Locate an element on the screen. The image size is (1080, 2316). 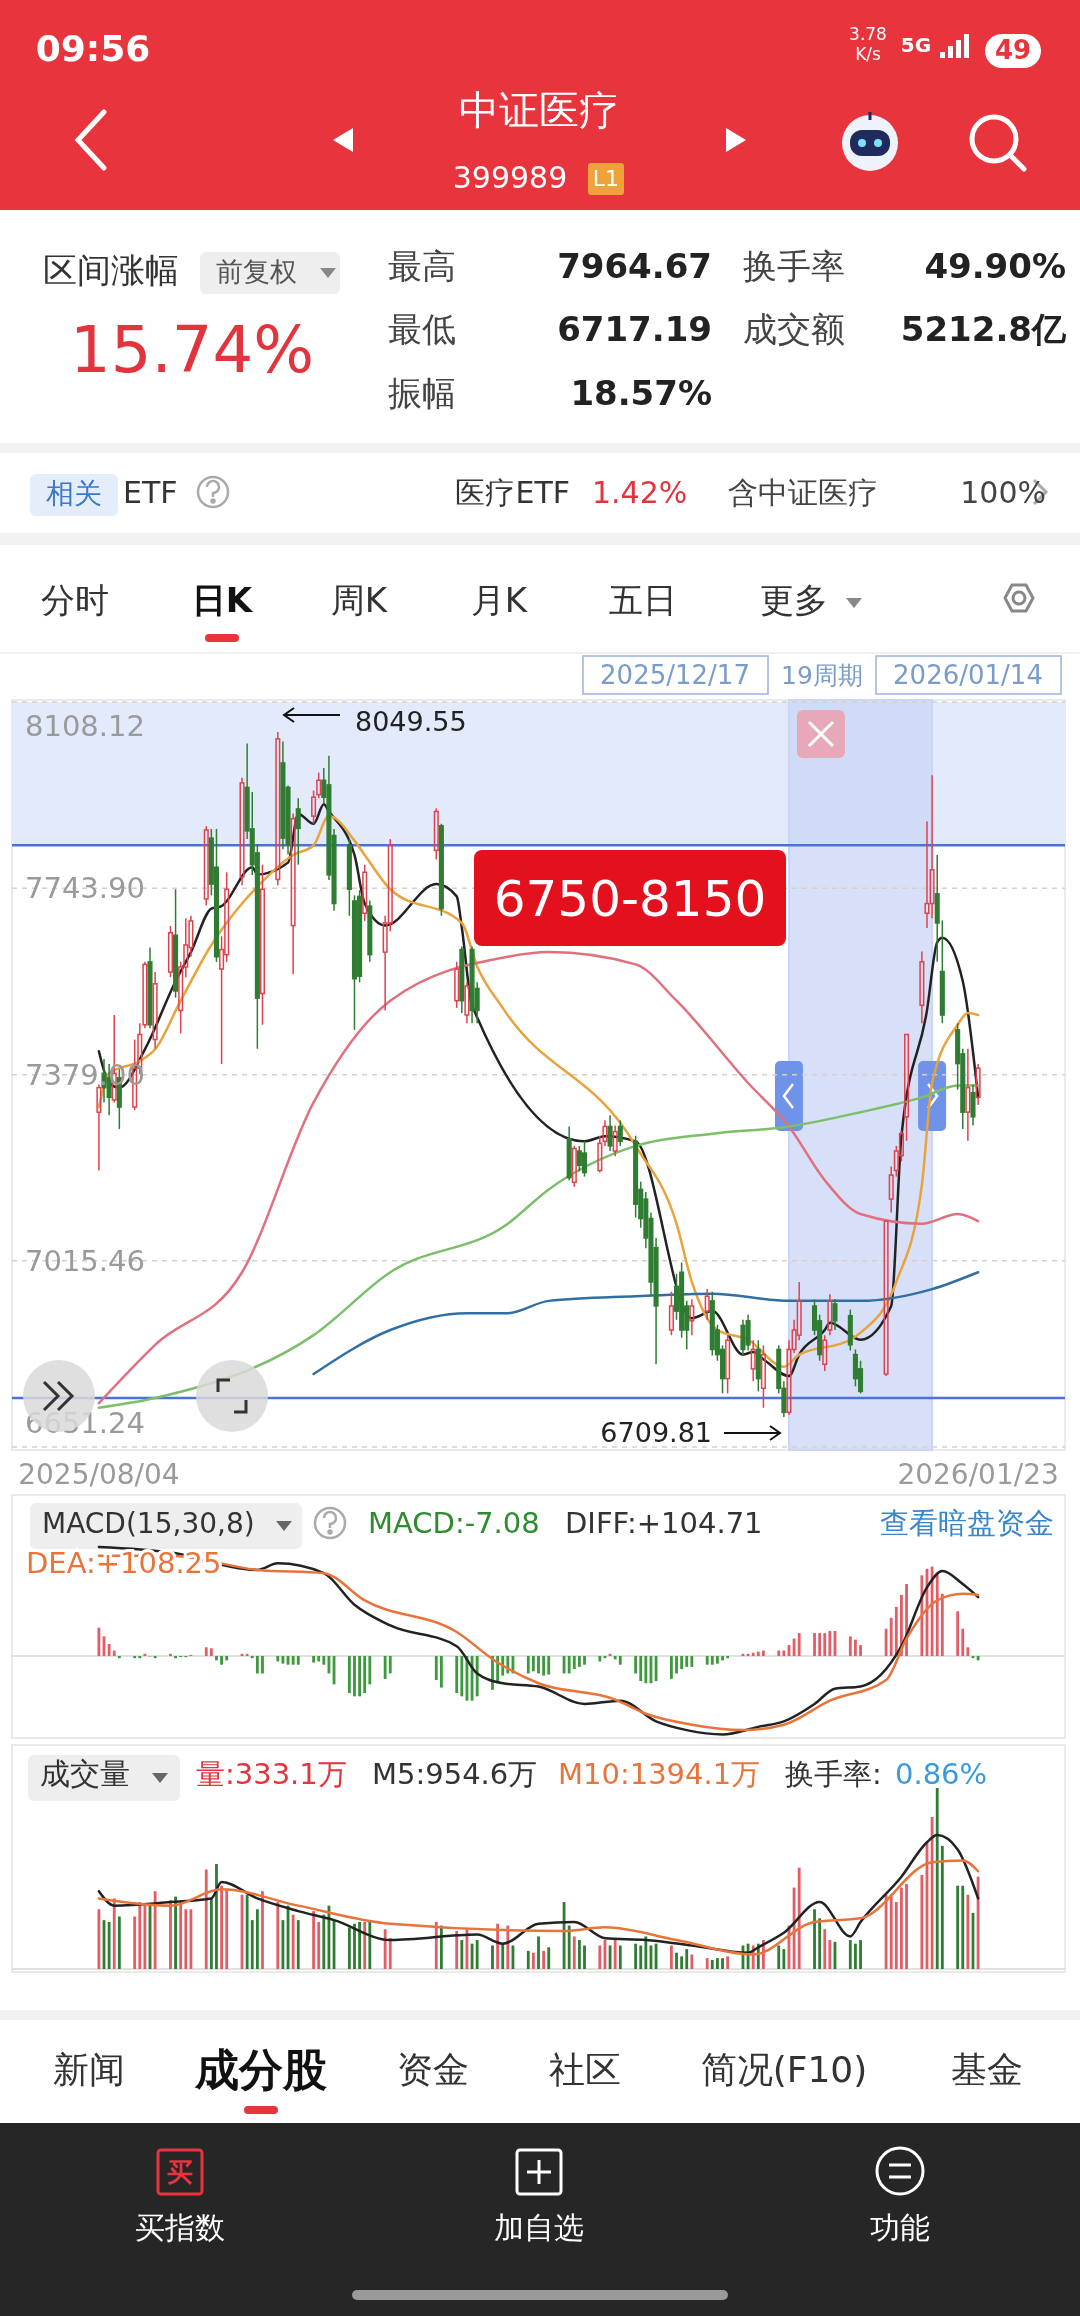
text: 换手率 is located at coordinates (794, 266).